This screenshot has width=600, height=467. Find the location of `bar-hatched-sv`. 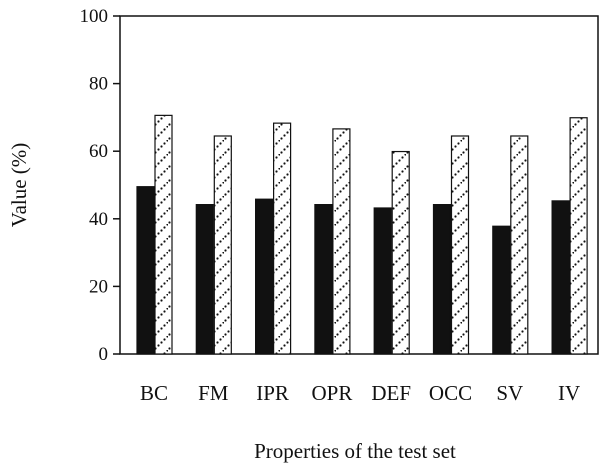

bar-hatched-sv is located at coordinates (519, 245).